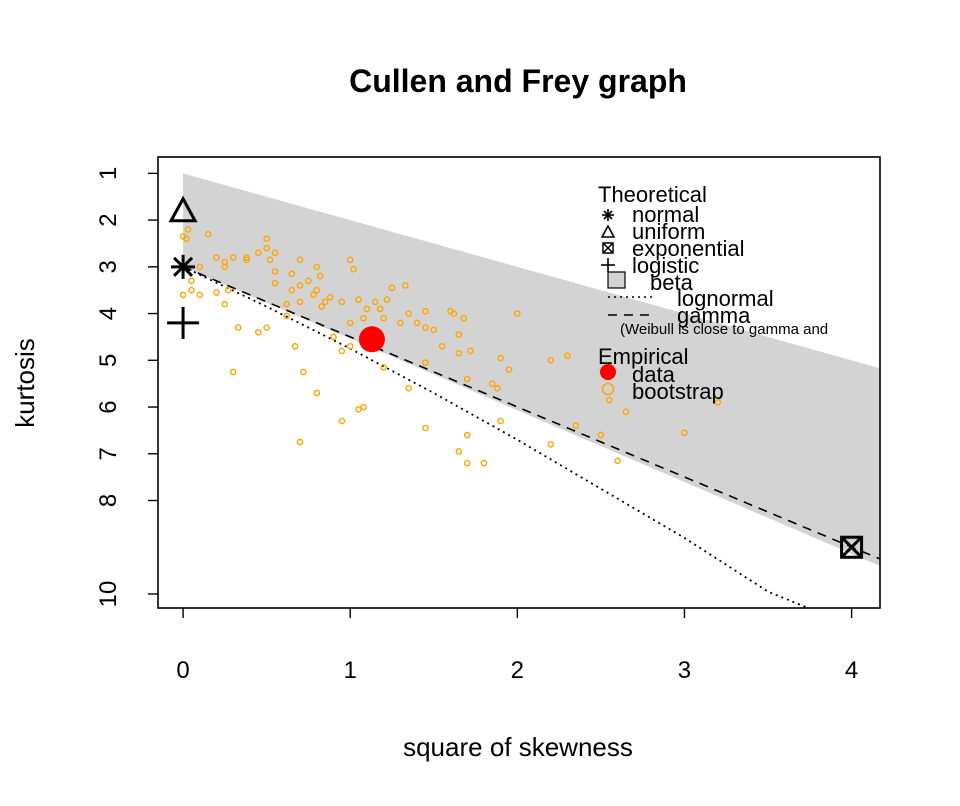 The width and height of the screenshot is (960, 806). I want to click on chart-title: Cullen and Frey graph, so click(518, 81).